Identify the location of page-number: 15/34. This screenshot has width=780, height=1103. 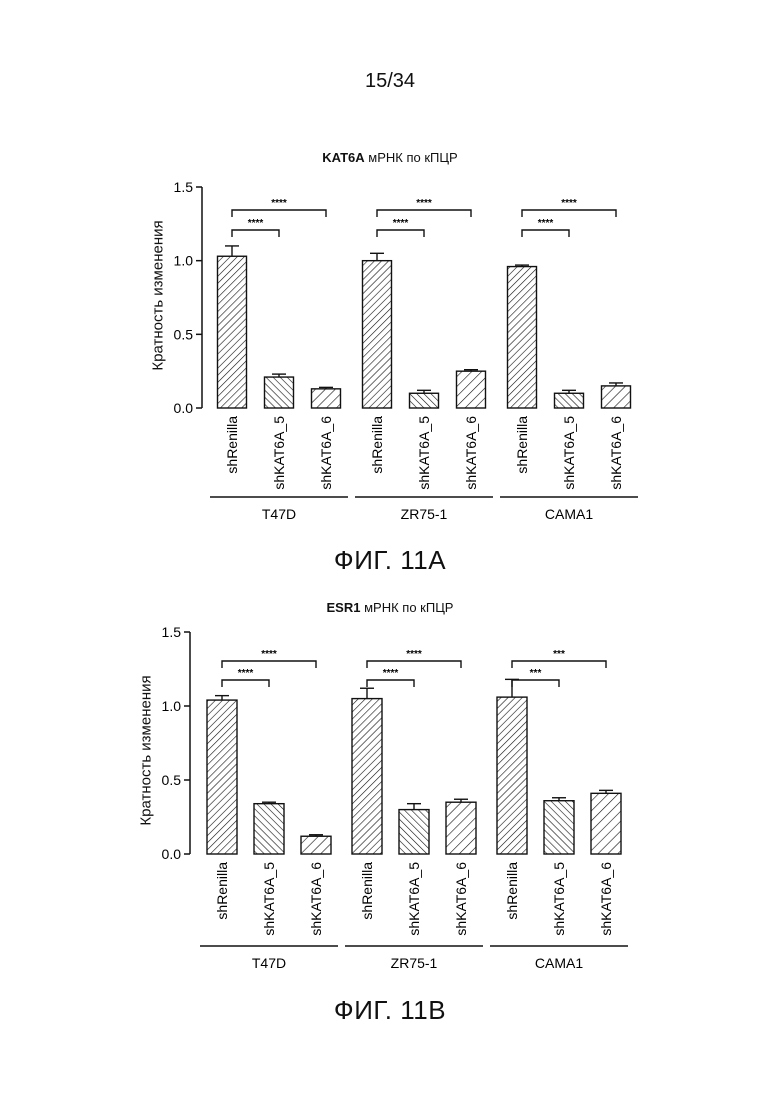
(390, 81).